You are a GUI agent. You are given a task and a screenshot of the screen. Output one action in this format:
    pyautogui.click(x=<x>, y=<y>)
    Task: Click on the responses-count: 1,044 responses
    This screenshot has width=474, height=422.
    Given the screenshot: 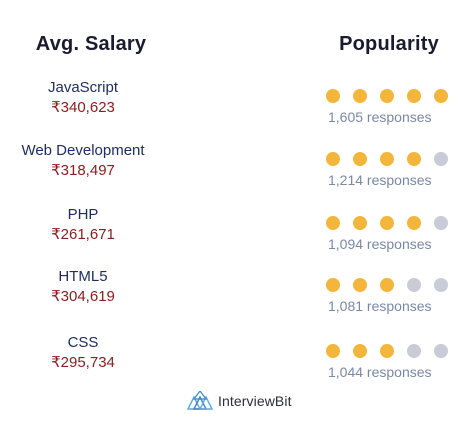 What is the action you would take?
    pyautogui.click(x=380, y=372)
    